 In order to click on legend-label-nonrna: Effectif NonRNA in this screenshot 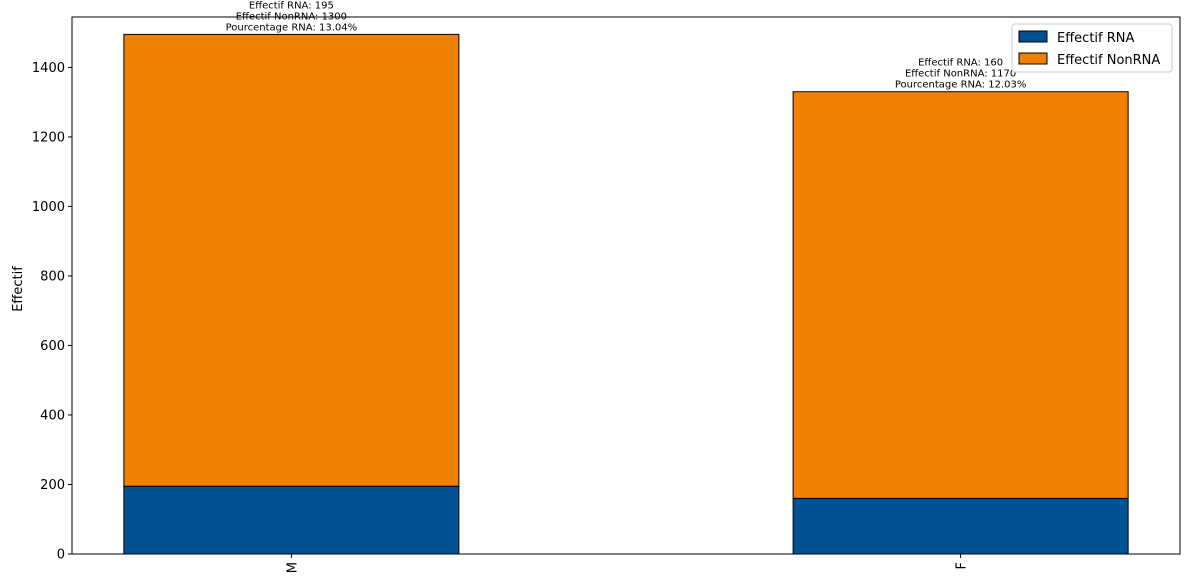, I will do `click(1108, 60)`.